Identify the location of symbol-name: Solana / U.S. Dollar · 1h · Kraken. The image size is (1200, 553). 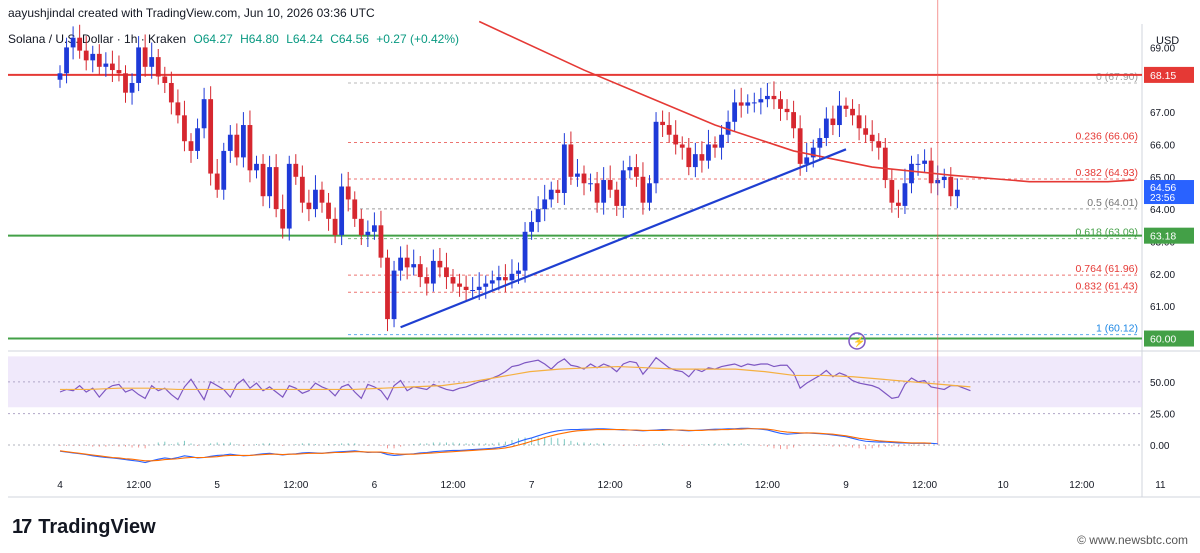
(97, 39).